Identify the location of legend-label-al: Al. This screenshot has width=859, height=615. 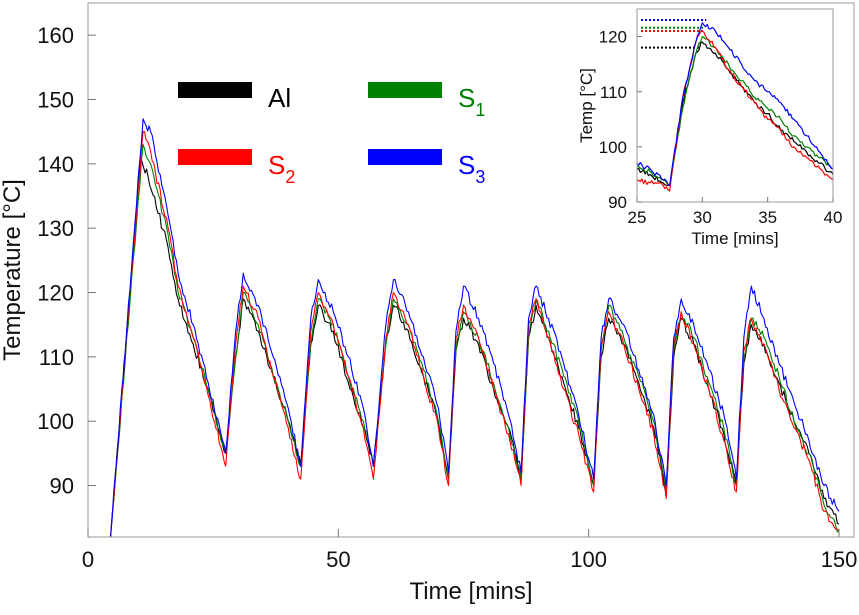
(279, 98).